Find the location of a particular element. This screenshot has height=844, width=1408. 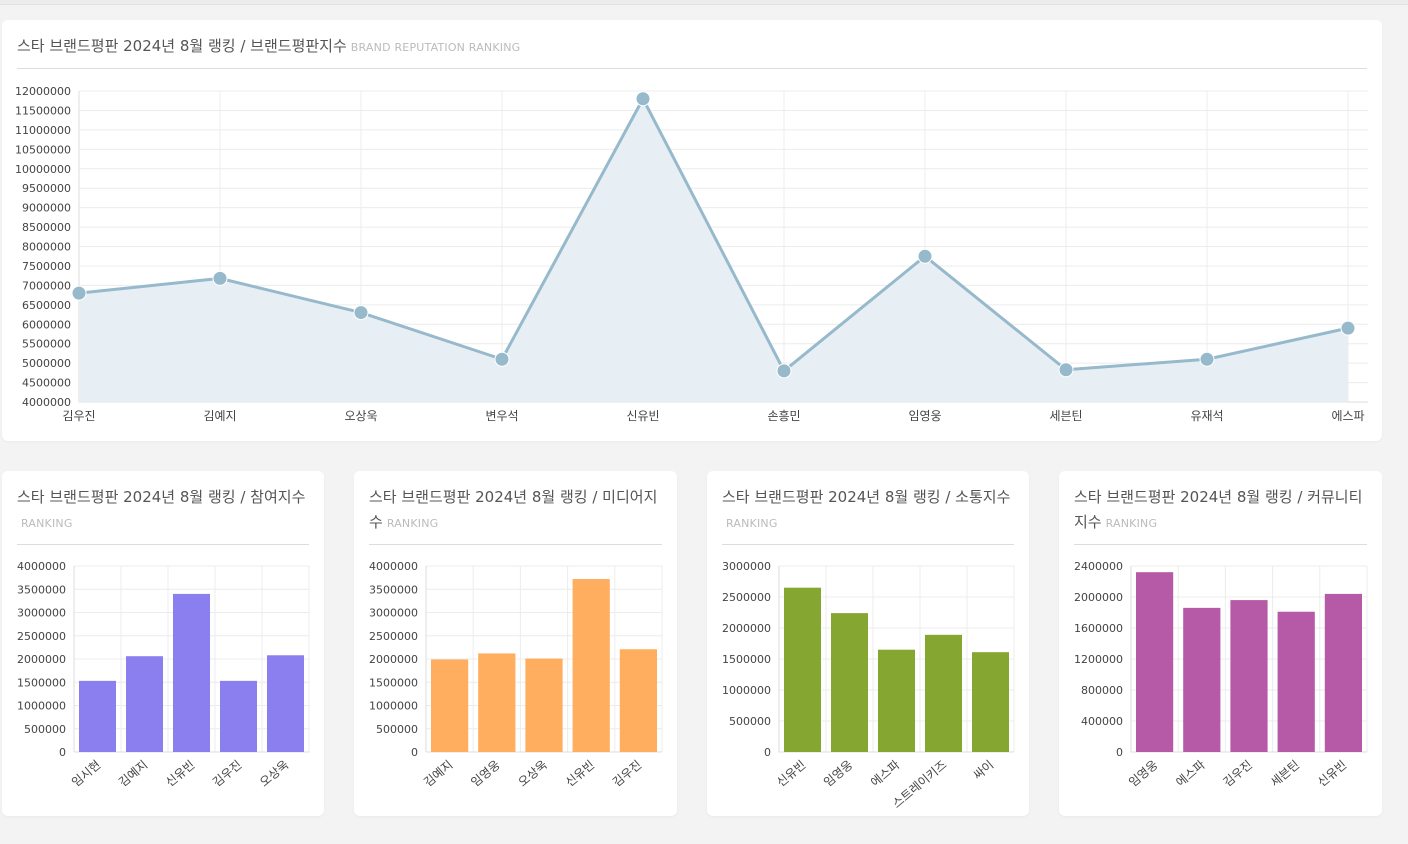

brand-reputation-title-text: 스타 브랜드평판 2024년 8월 랭킹 / 브랜드평판지수 is located at coordinates (182, 46).